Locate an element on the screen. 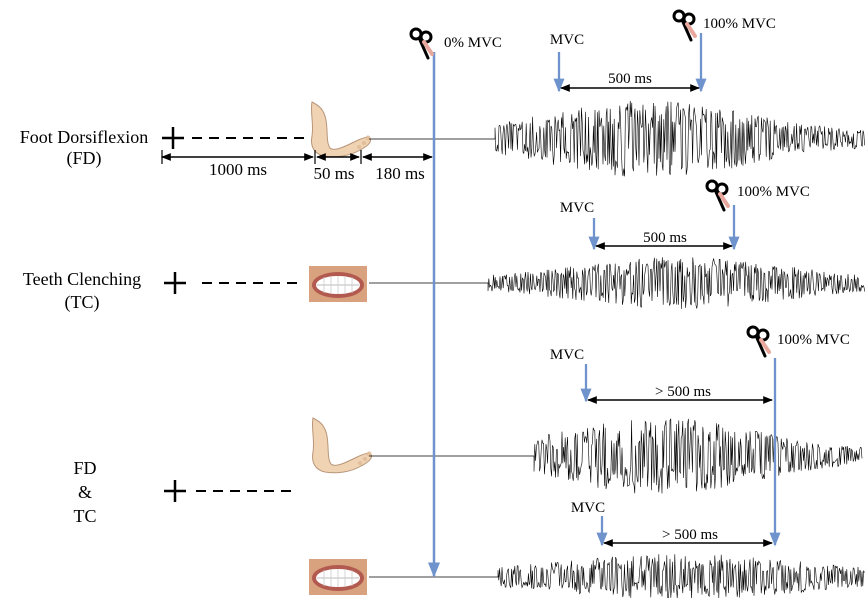 The height and width of the screenshot is (598, 867). fd-label-line1: Foot Dorsiflexion is located at coordinates (84, 137).